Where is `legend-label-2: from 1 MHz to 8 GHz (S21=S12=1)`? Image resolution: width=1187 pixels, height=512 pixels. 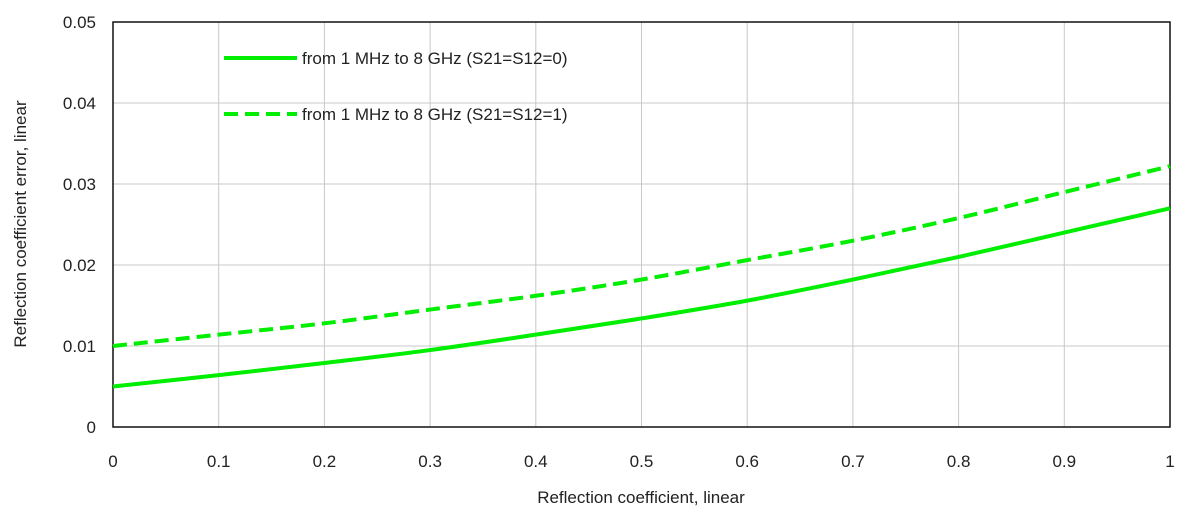 legend-label-2: from 1 MHz to 8 GHz (S21=S12=1) is located at coordinates (435, 114).